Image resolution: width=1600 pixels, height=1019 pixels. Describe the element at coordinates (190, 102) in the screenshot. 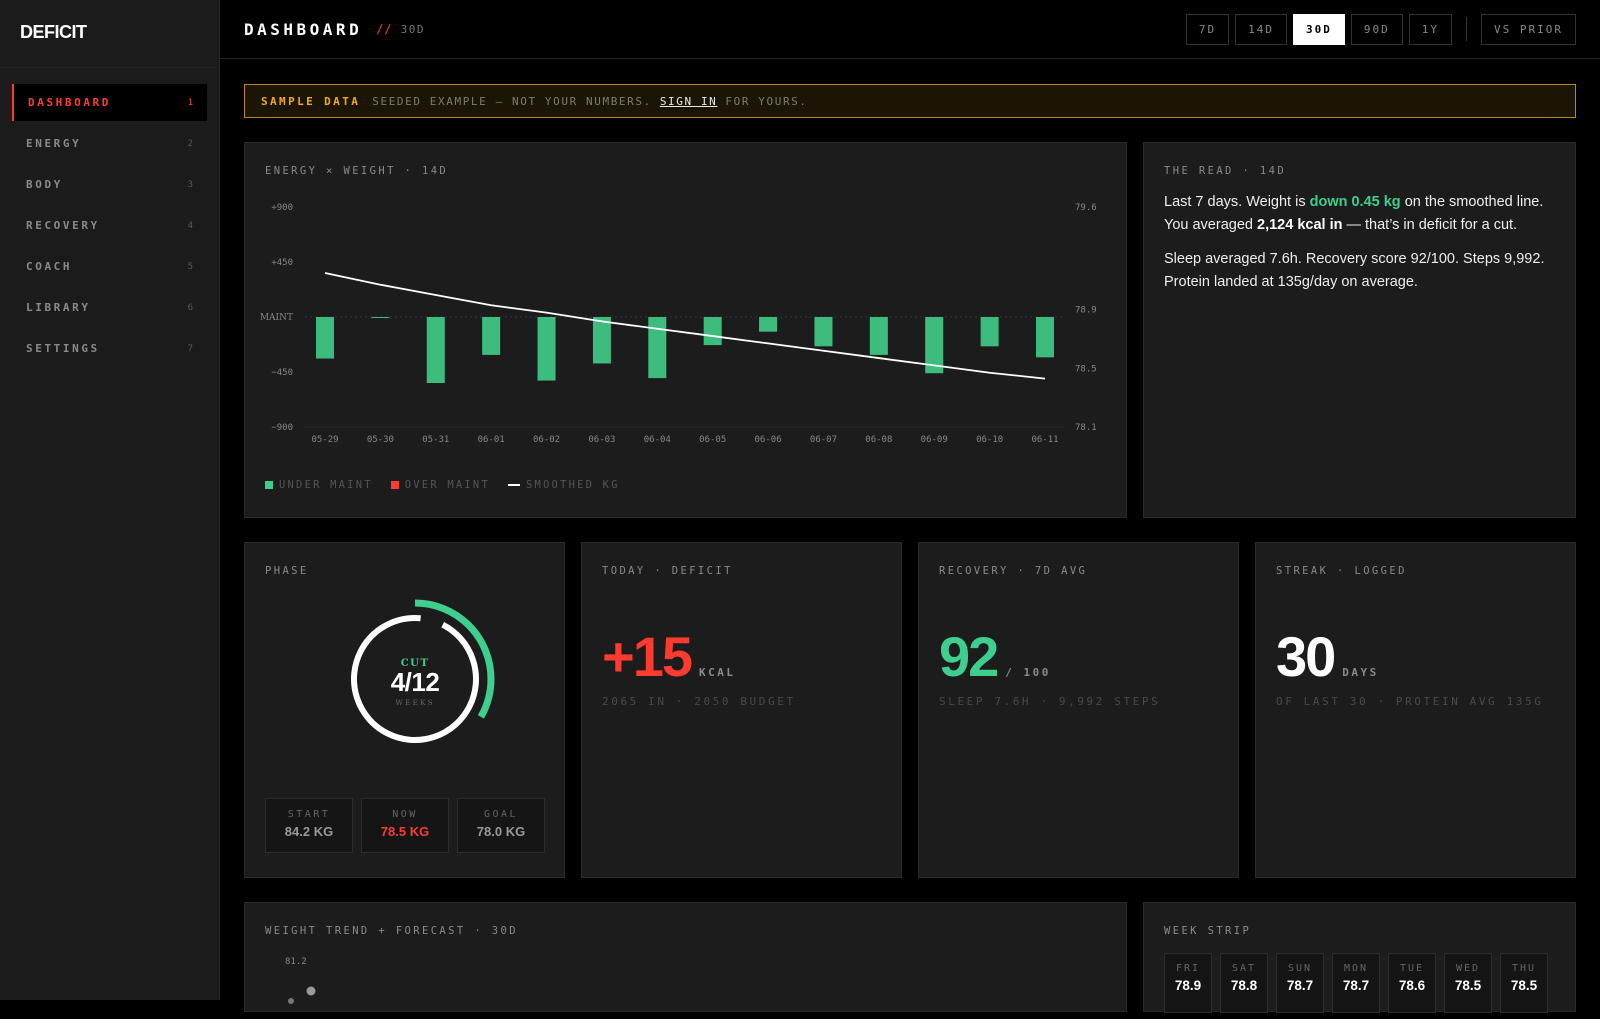

I see `sidebar-item-shortcut: 1` at that location.